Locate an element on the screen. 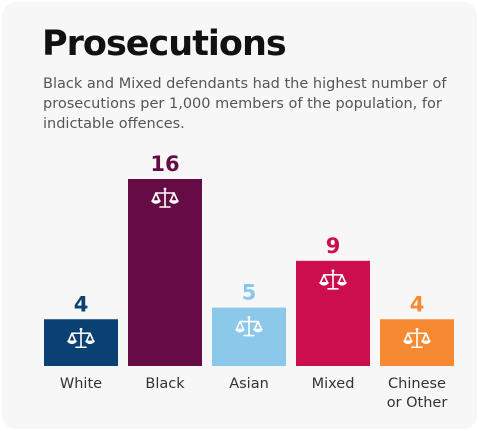 The height and width of the screenshot is (431, 479). category-label: Asian is located at coordinates (249, 384).